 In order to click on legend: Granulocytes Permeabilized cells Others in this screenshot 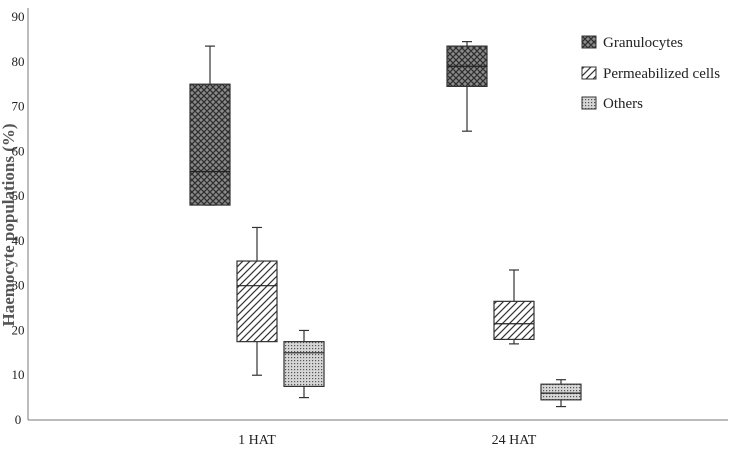, I will do `click(650, 73)`.